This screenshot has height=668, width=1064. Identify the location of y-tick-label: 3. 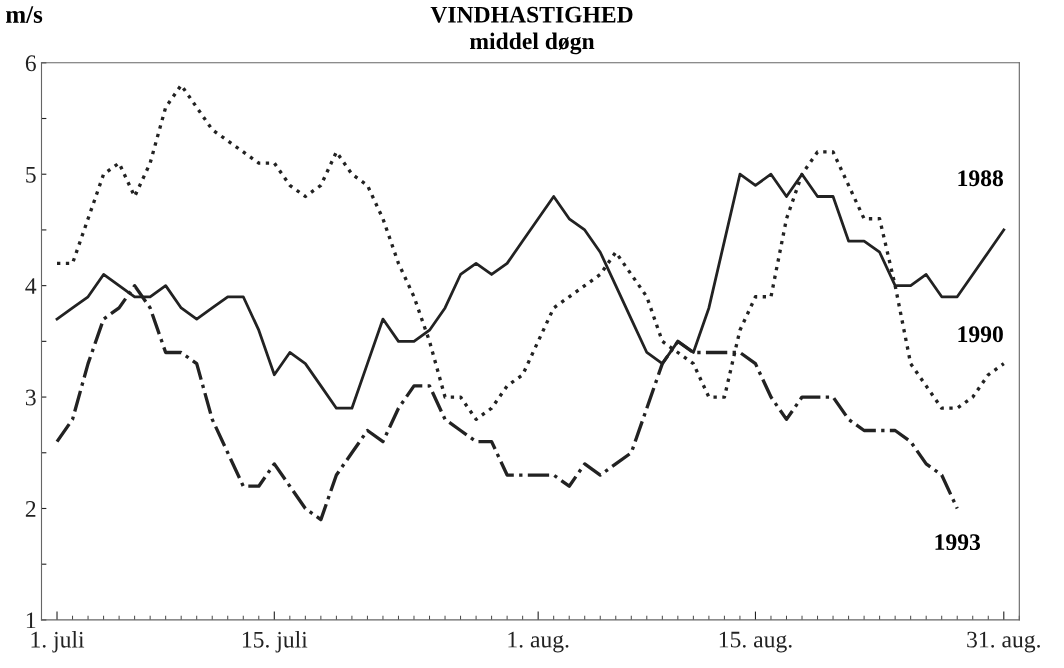
(30, 397).